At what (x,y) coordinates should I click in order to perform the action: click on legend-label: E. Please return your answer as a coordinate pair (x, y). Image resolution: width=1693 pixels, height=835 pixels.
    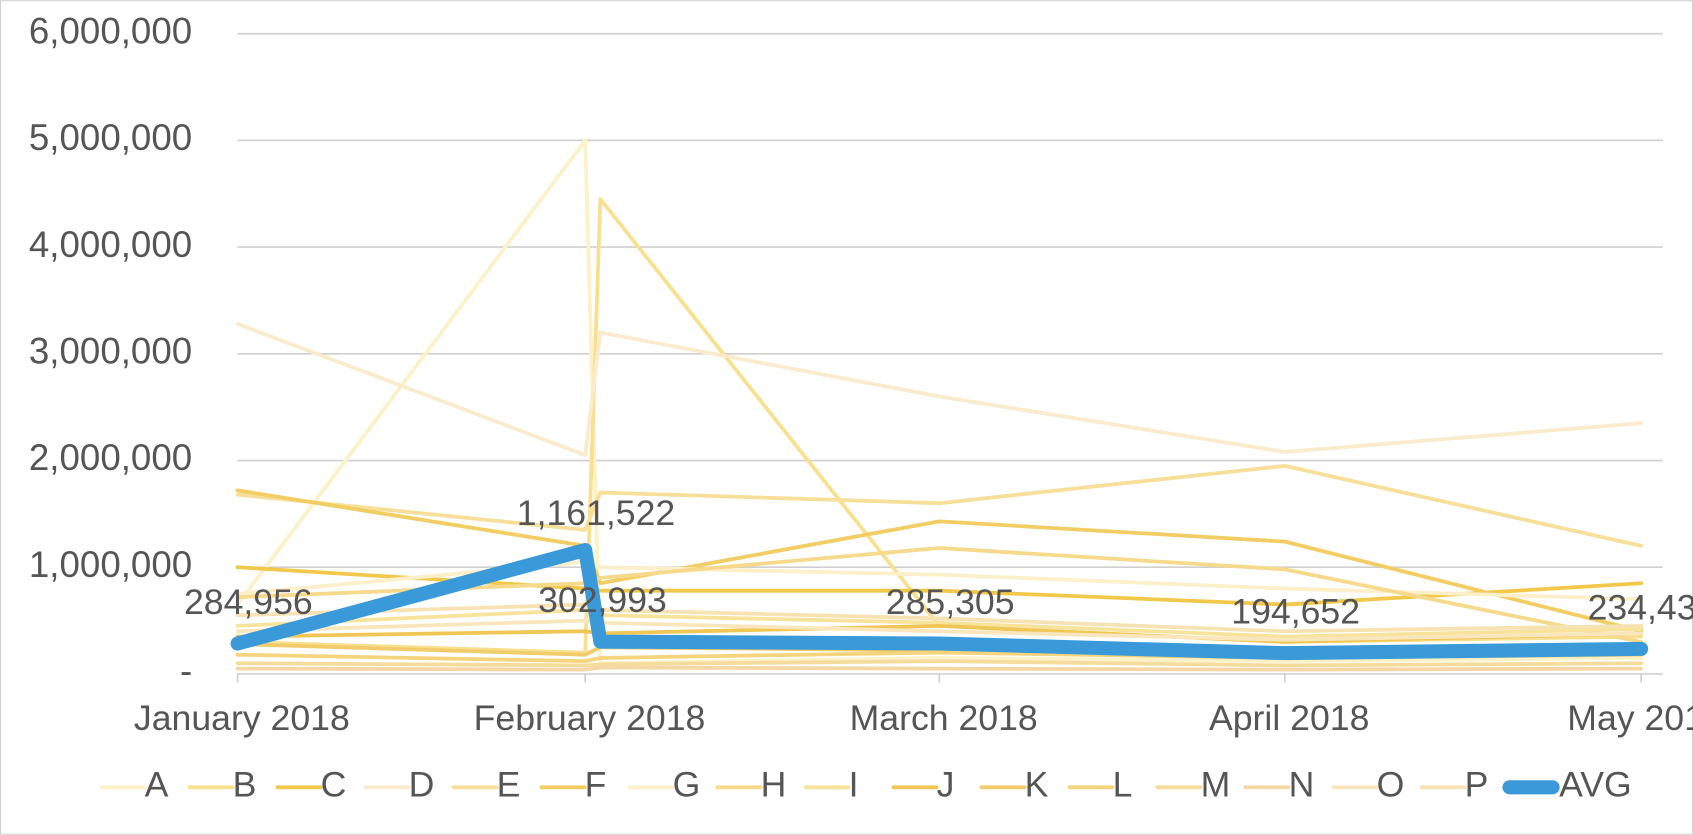
    Looking at the image, I should click on (509, 785).